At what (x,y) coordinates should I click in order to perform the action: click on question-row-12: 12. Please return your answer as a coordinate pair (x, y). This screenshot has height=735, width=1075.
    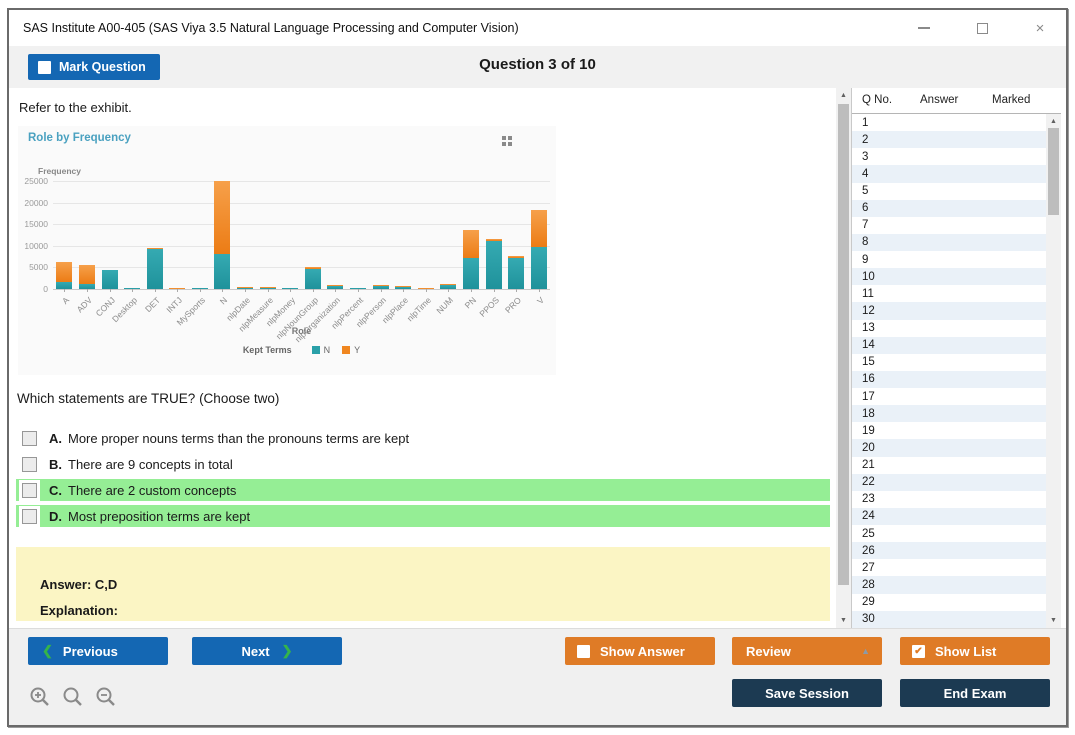
    Looking at the image, I should click on (949, 311).